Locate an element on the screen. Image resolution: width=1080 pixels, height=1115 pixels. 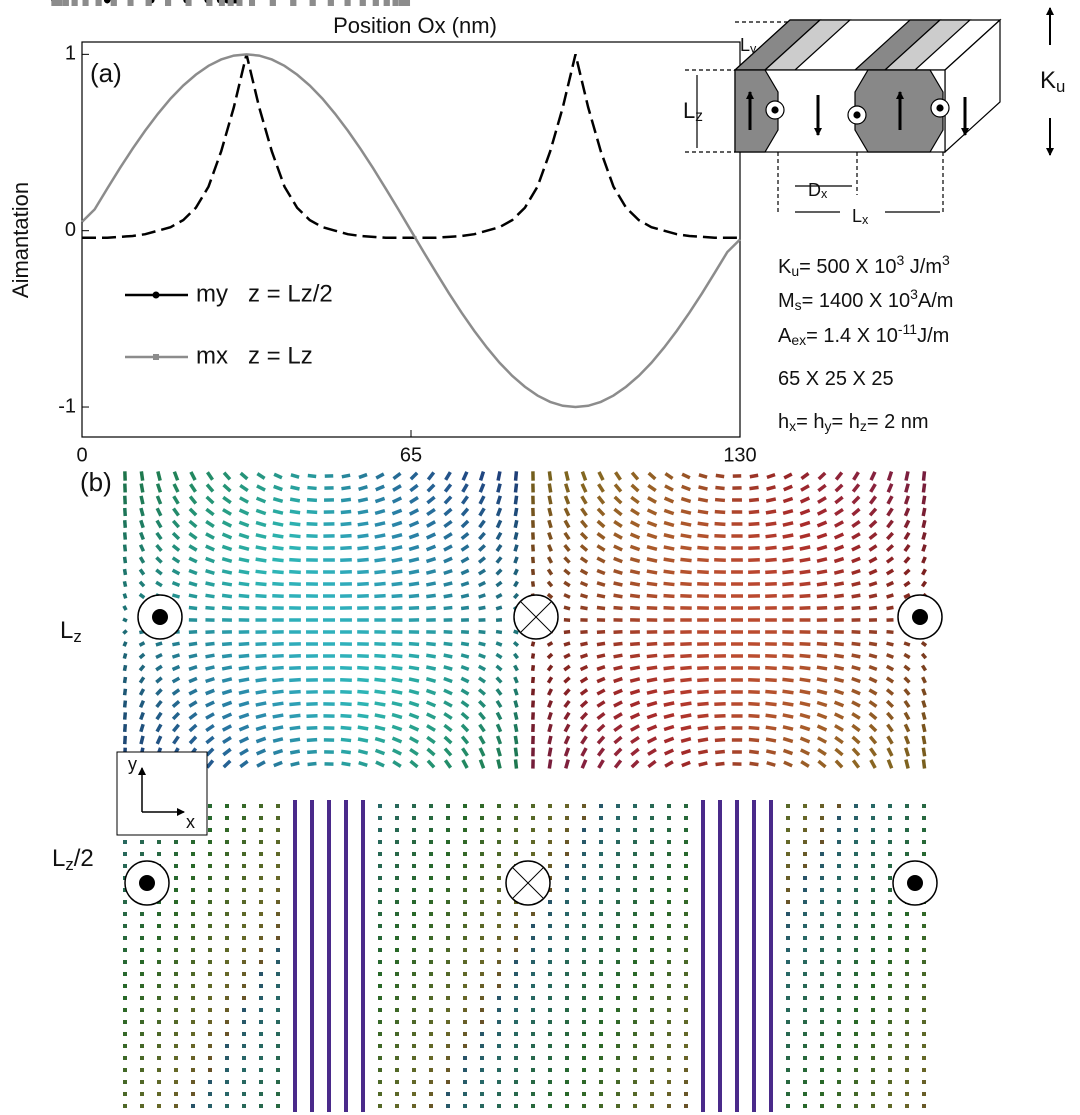
label-part: = 2 nm is located at coordinates (898, 422).